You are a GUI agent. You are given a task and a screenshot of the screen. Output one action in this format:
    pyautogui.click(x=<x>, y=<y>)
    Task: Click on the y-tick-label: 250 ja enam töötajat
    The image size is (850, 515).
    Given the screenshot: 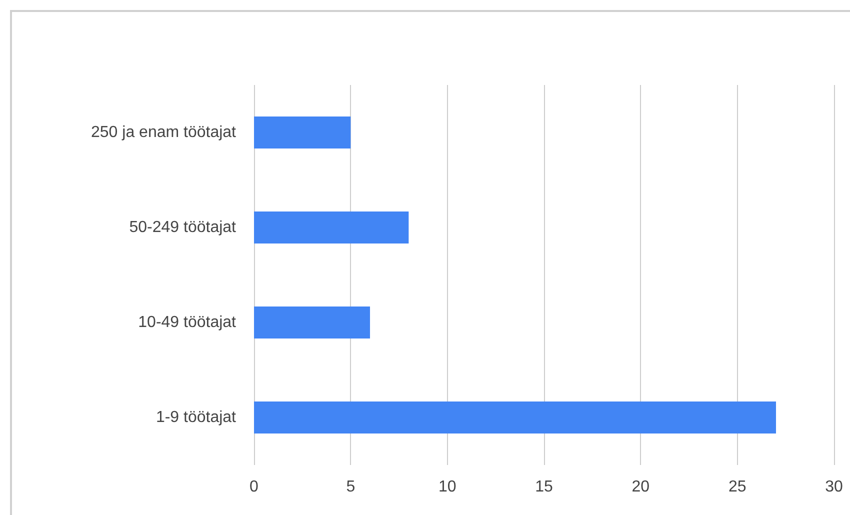 What is the action you would take?
    pyautogui.click(x=164, y=132)
    